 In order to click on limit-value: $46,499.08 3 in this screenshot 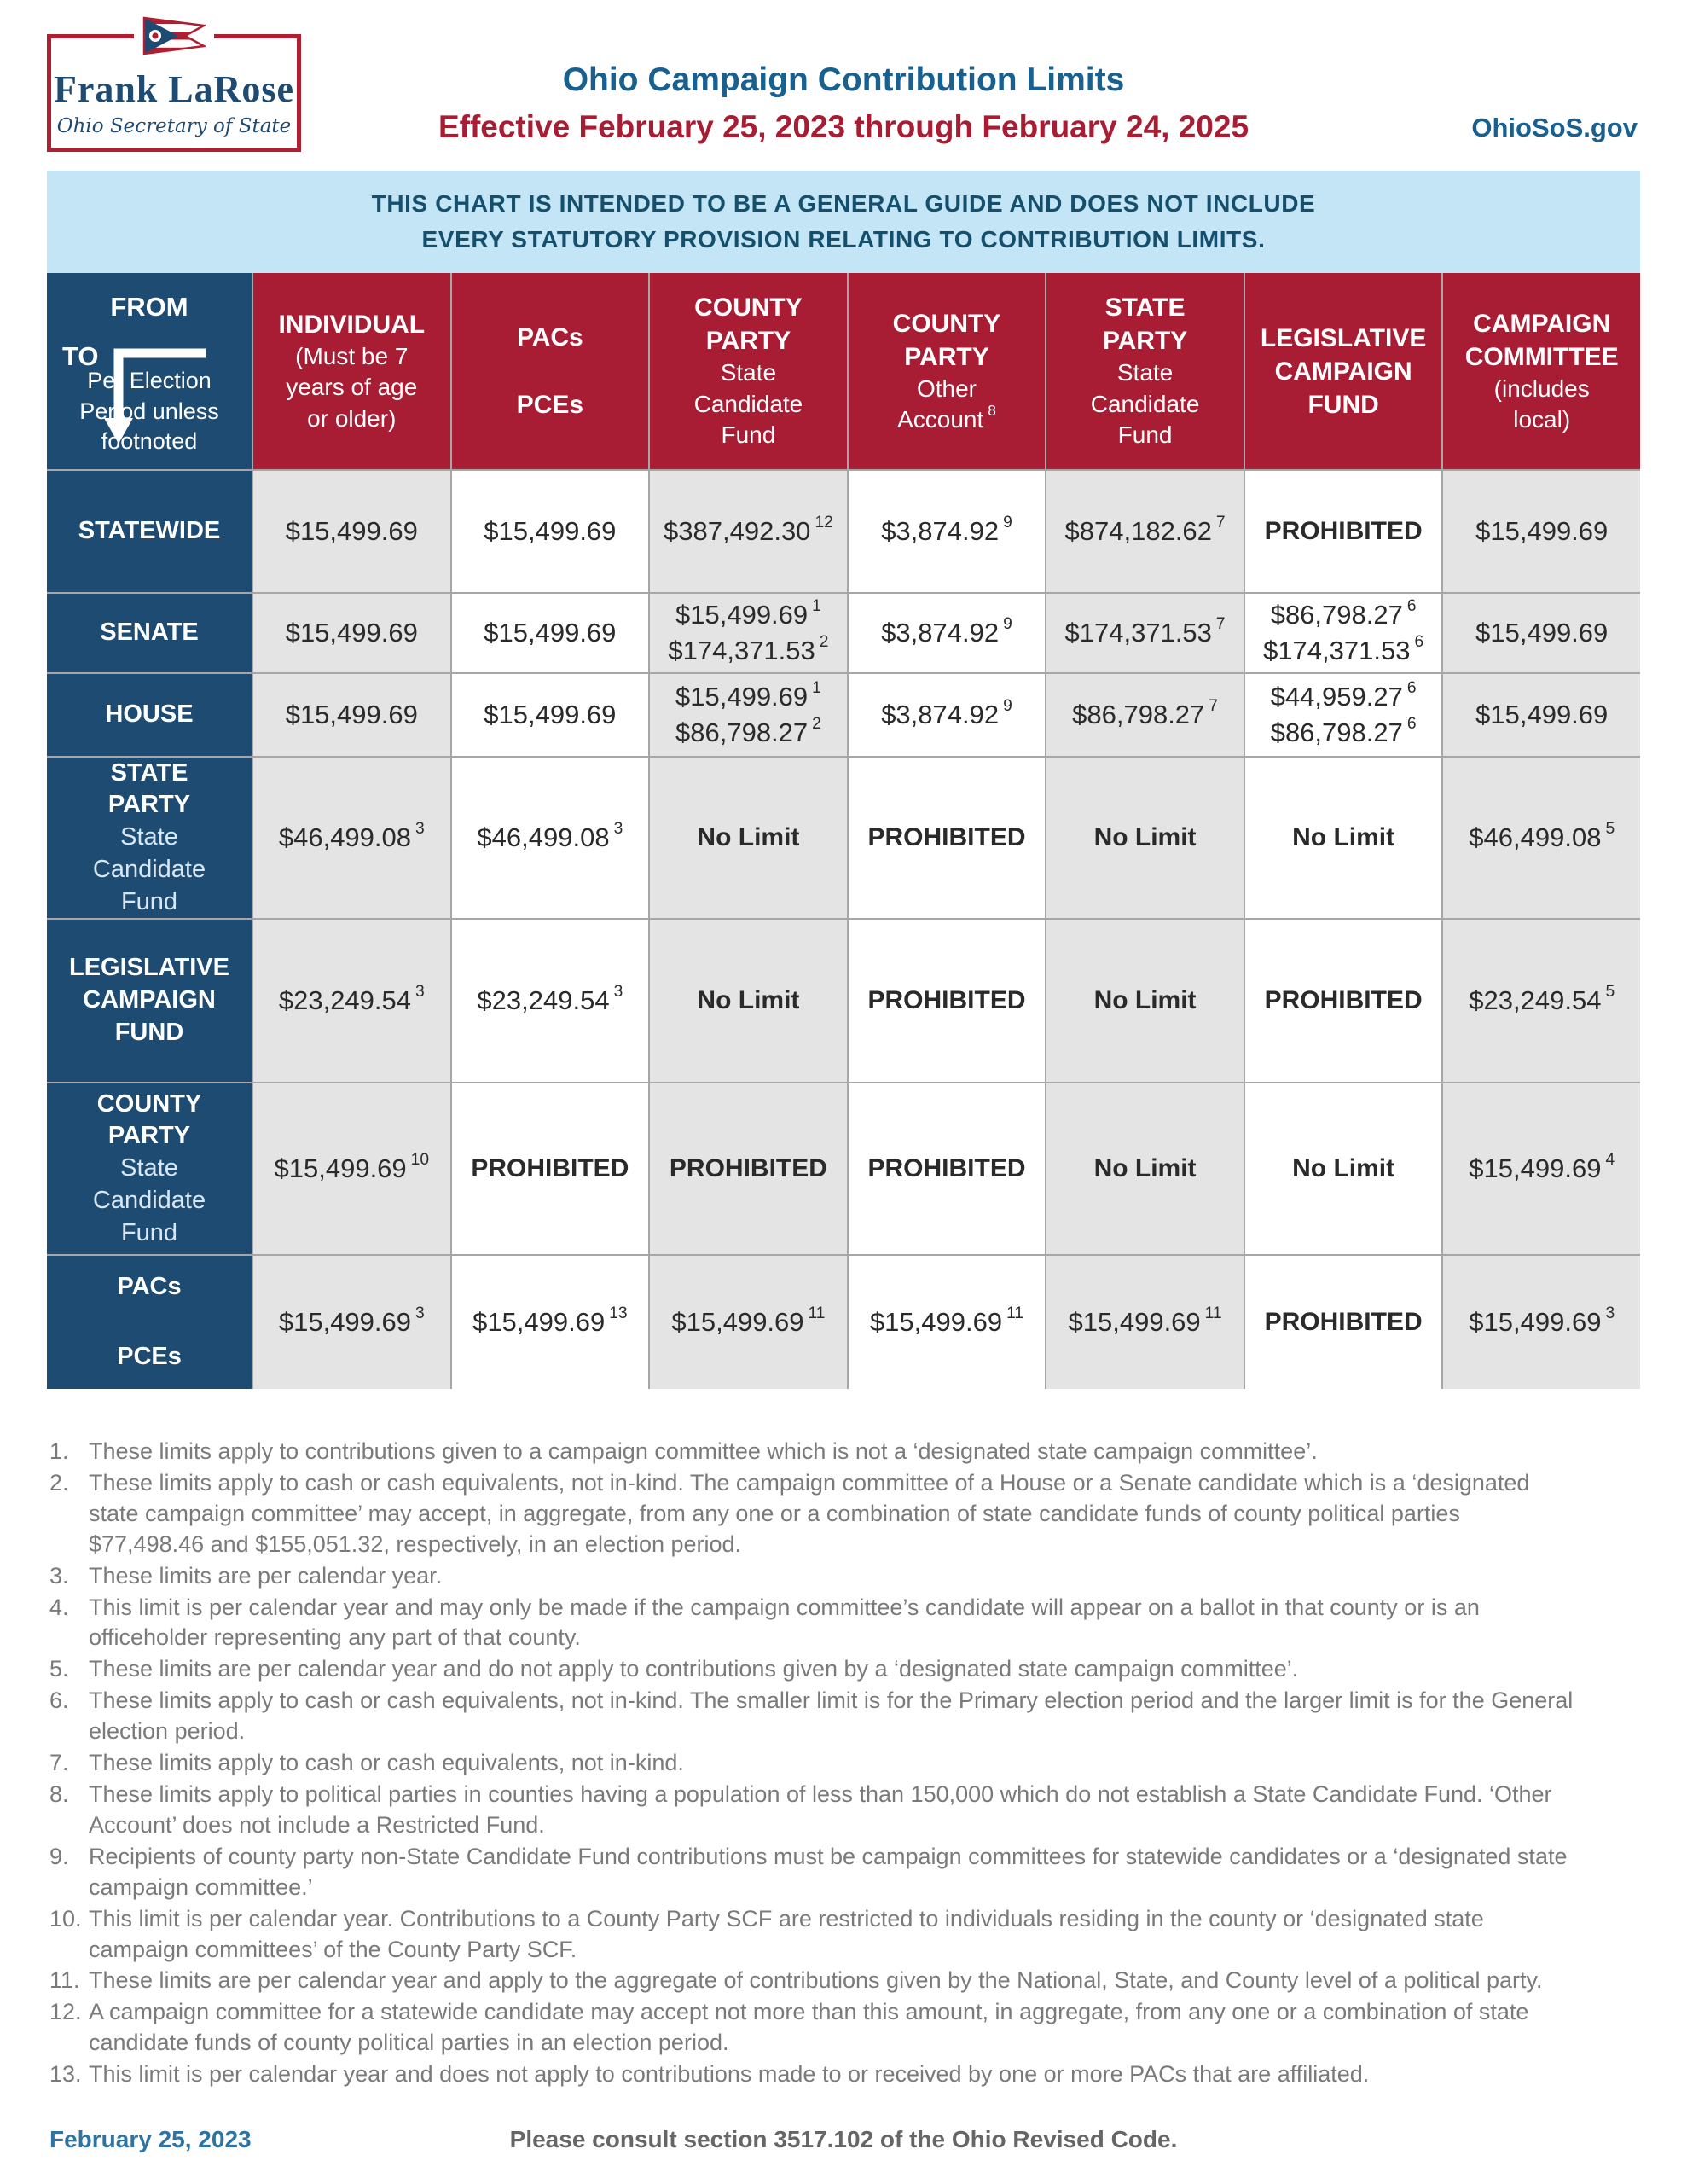, I will do `click(550, 836)`.